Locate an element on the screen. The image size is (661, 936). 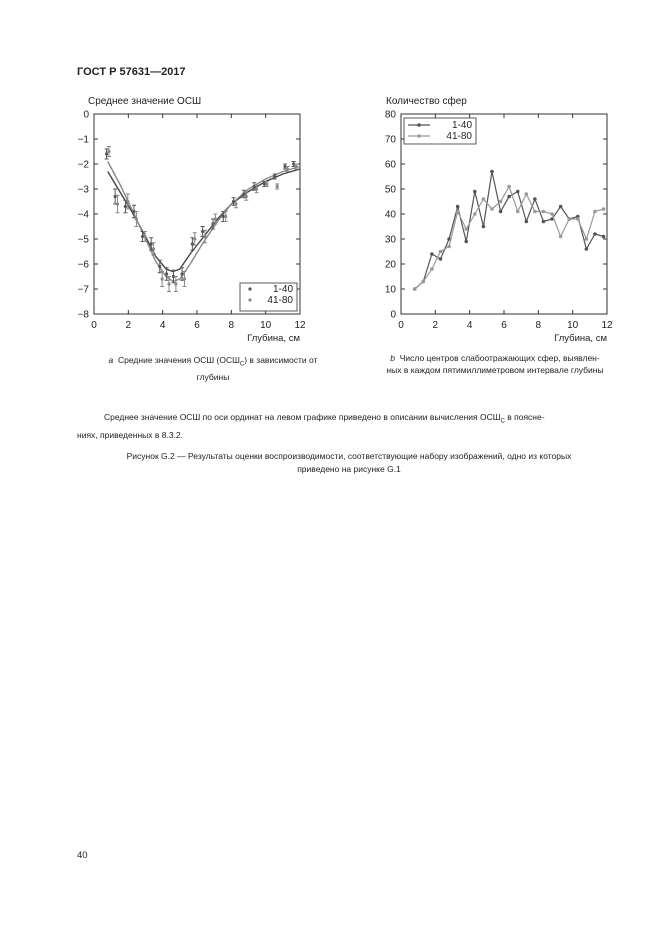
right-ytick-label: 40 is located at coordinates (391, 215).